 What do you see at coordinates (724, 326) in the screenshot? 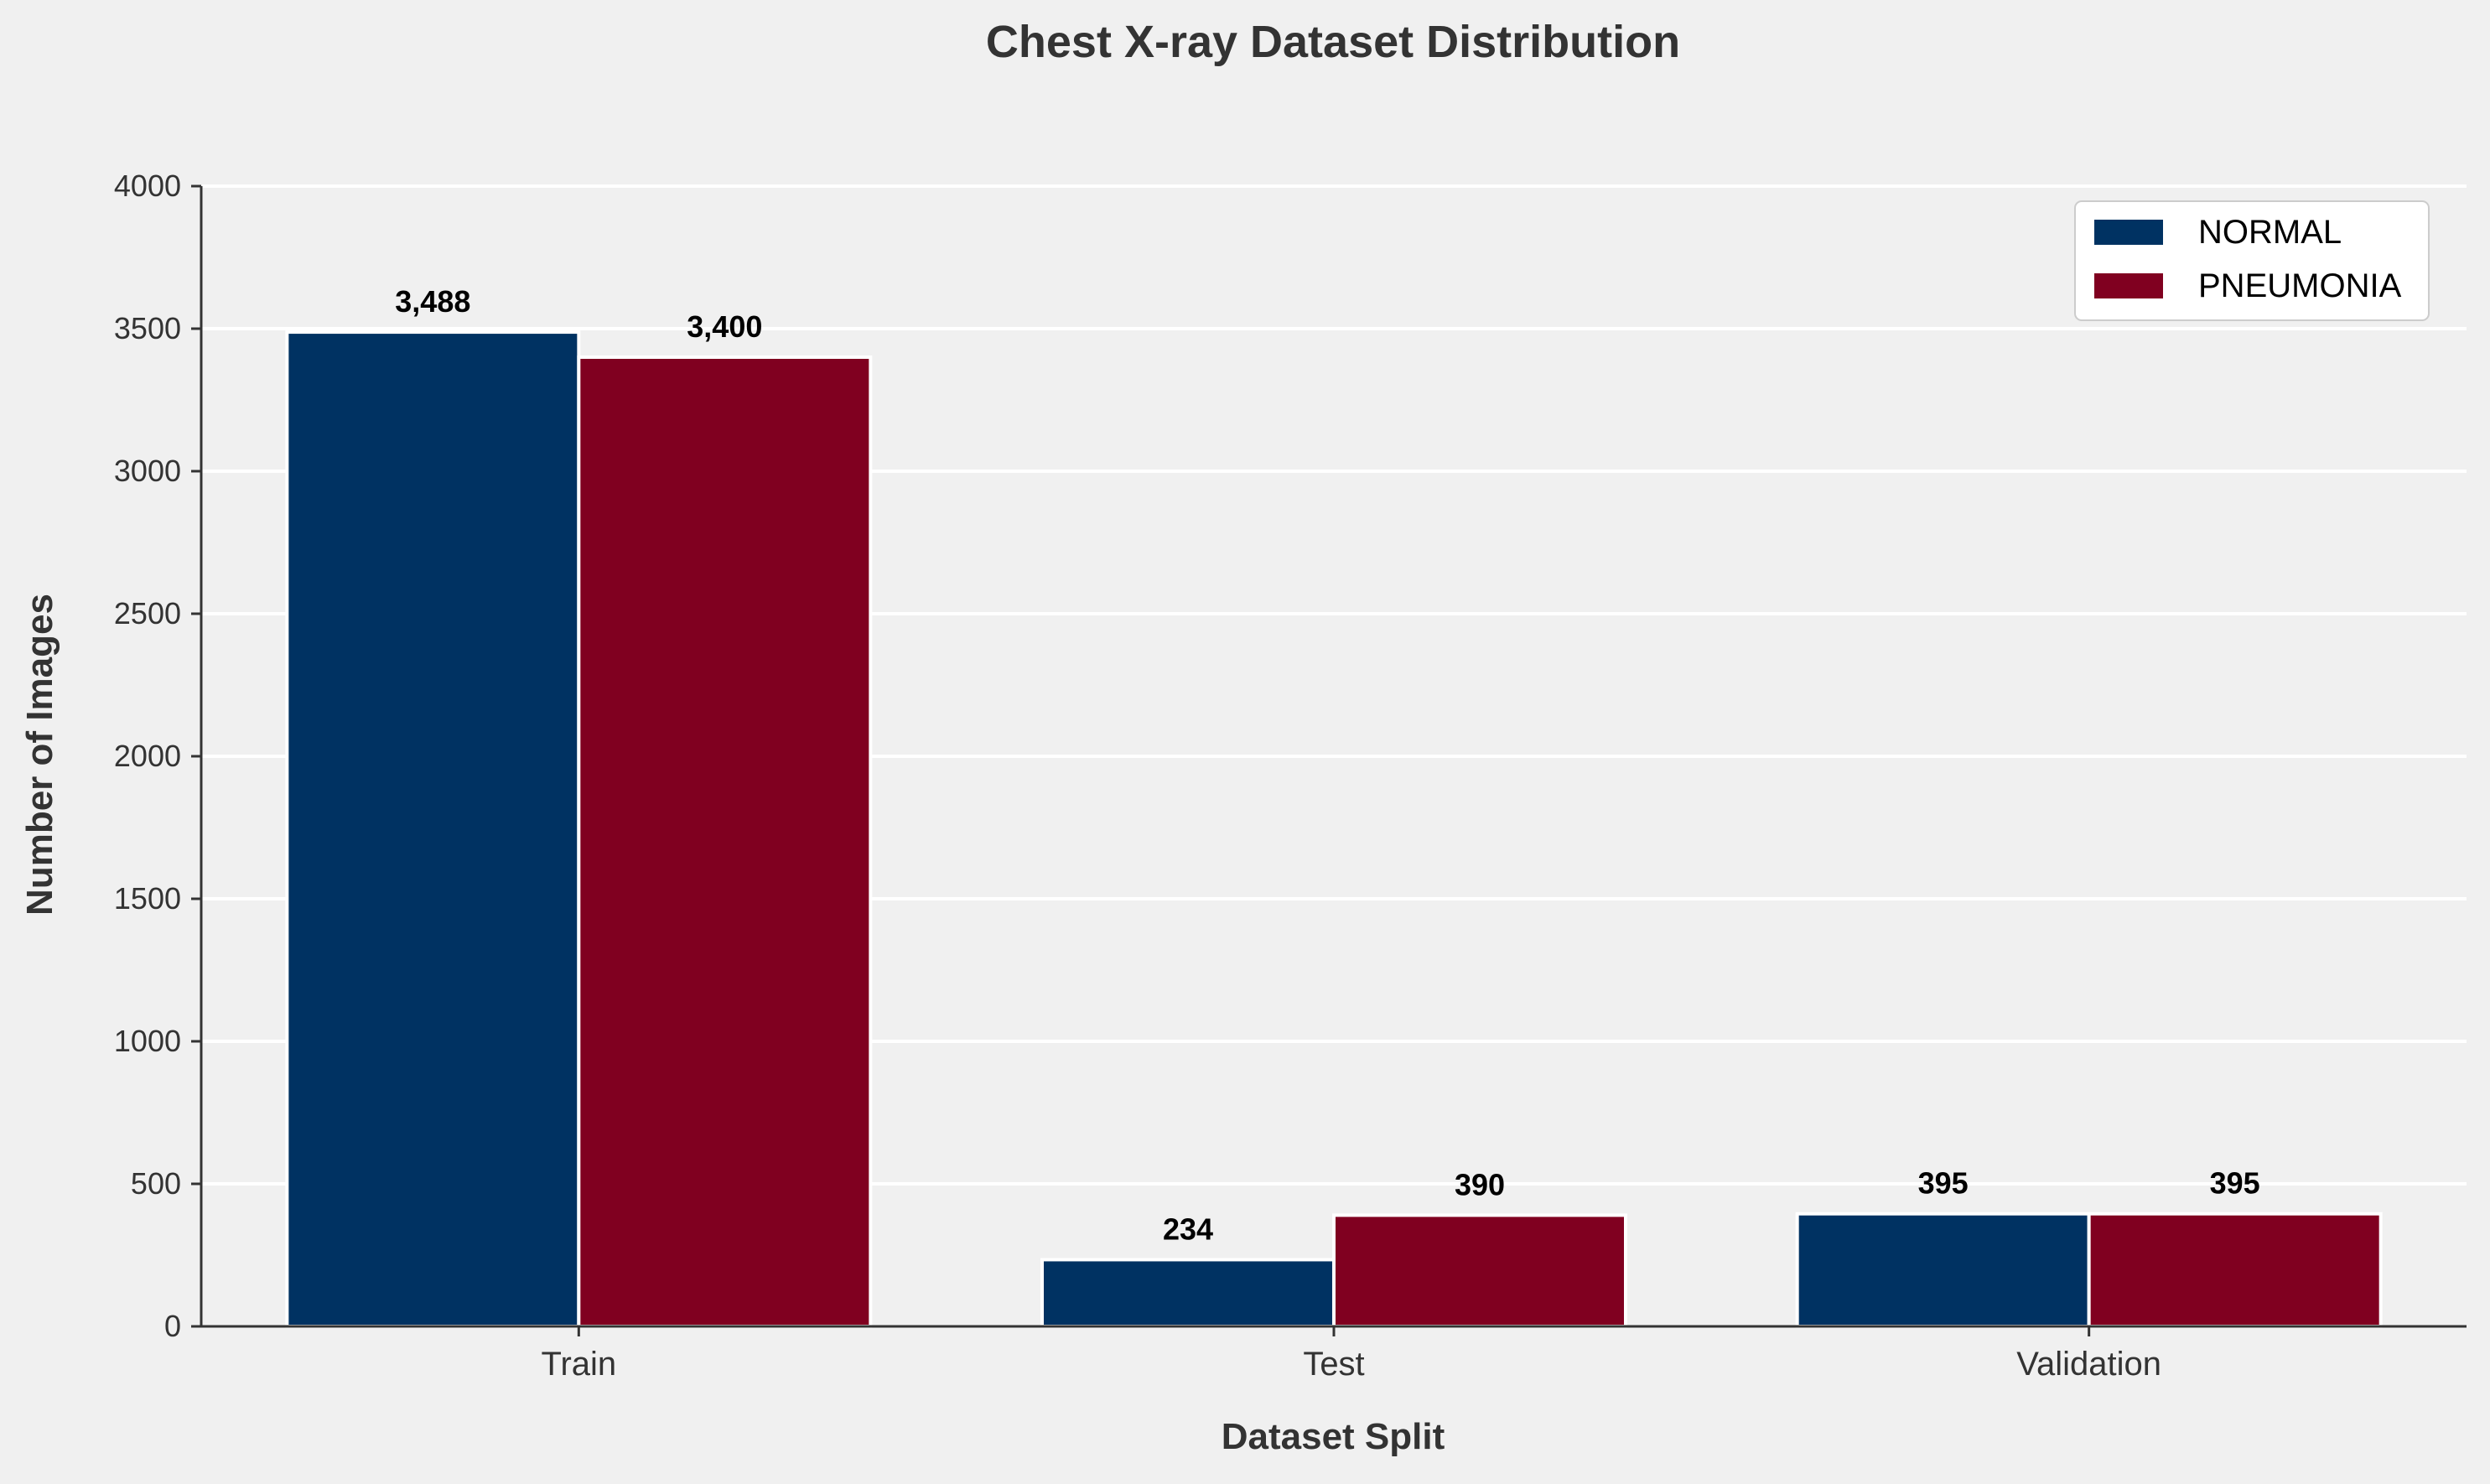
I see `value-label-pneumonia-train: 3,400` at bounding box center [724, 326].